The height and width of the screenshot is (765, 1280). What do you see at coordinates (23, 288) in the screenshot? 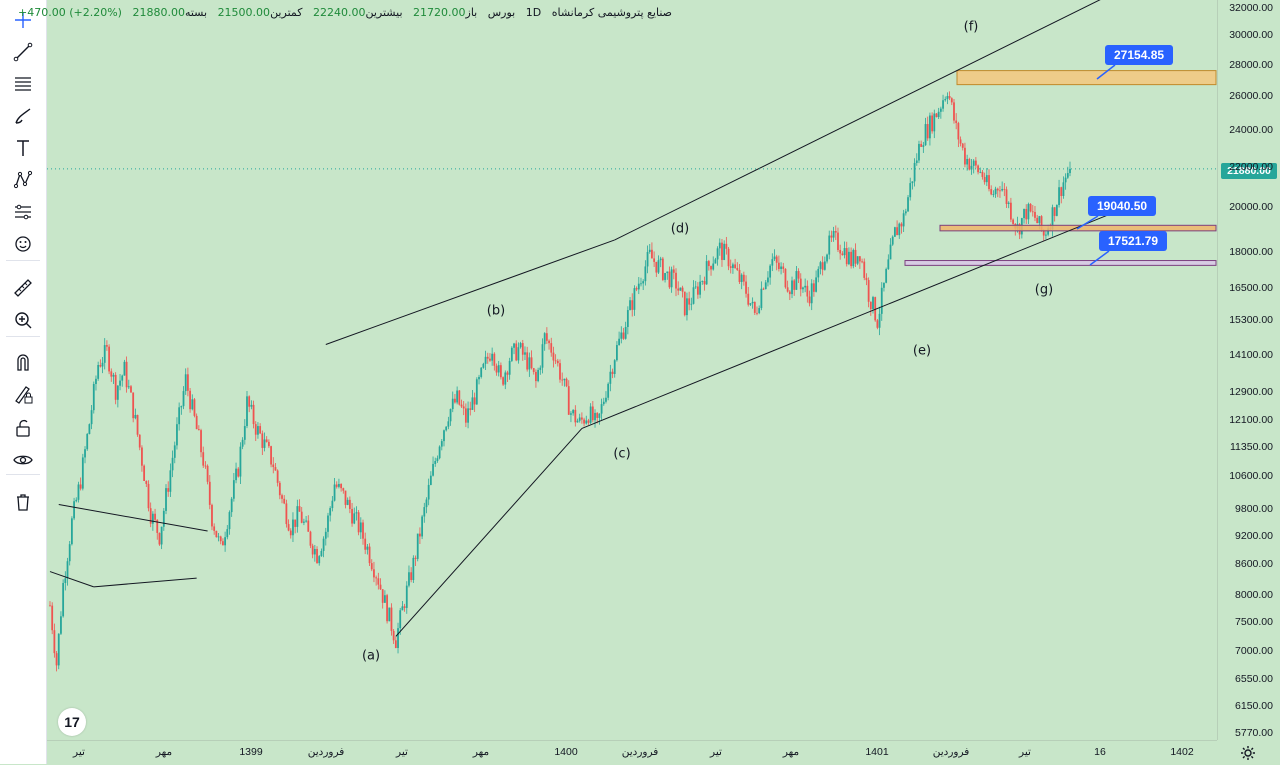
I see `ruler-tool` at bounding box center [23, 288].